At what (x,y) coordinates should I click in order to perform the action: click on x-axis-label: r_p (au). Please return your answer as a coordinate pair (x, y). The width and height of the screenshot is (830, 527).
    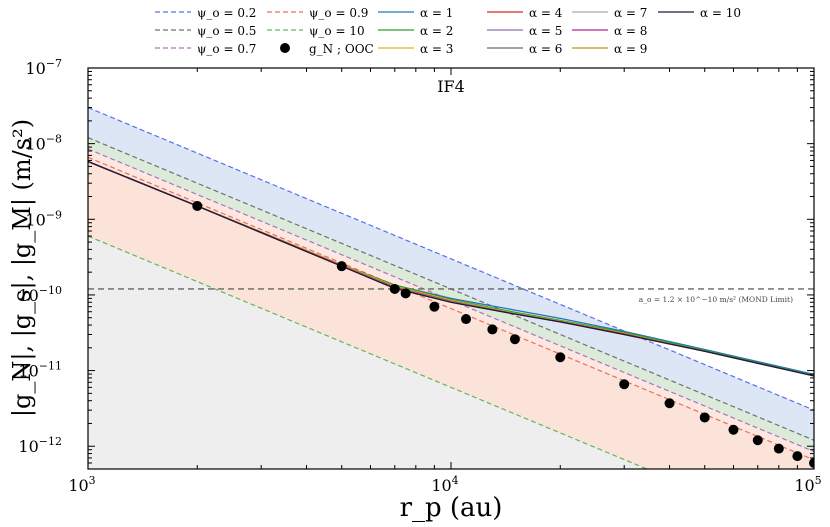
    Looking at the image, I should click on (451, 508).